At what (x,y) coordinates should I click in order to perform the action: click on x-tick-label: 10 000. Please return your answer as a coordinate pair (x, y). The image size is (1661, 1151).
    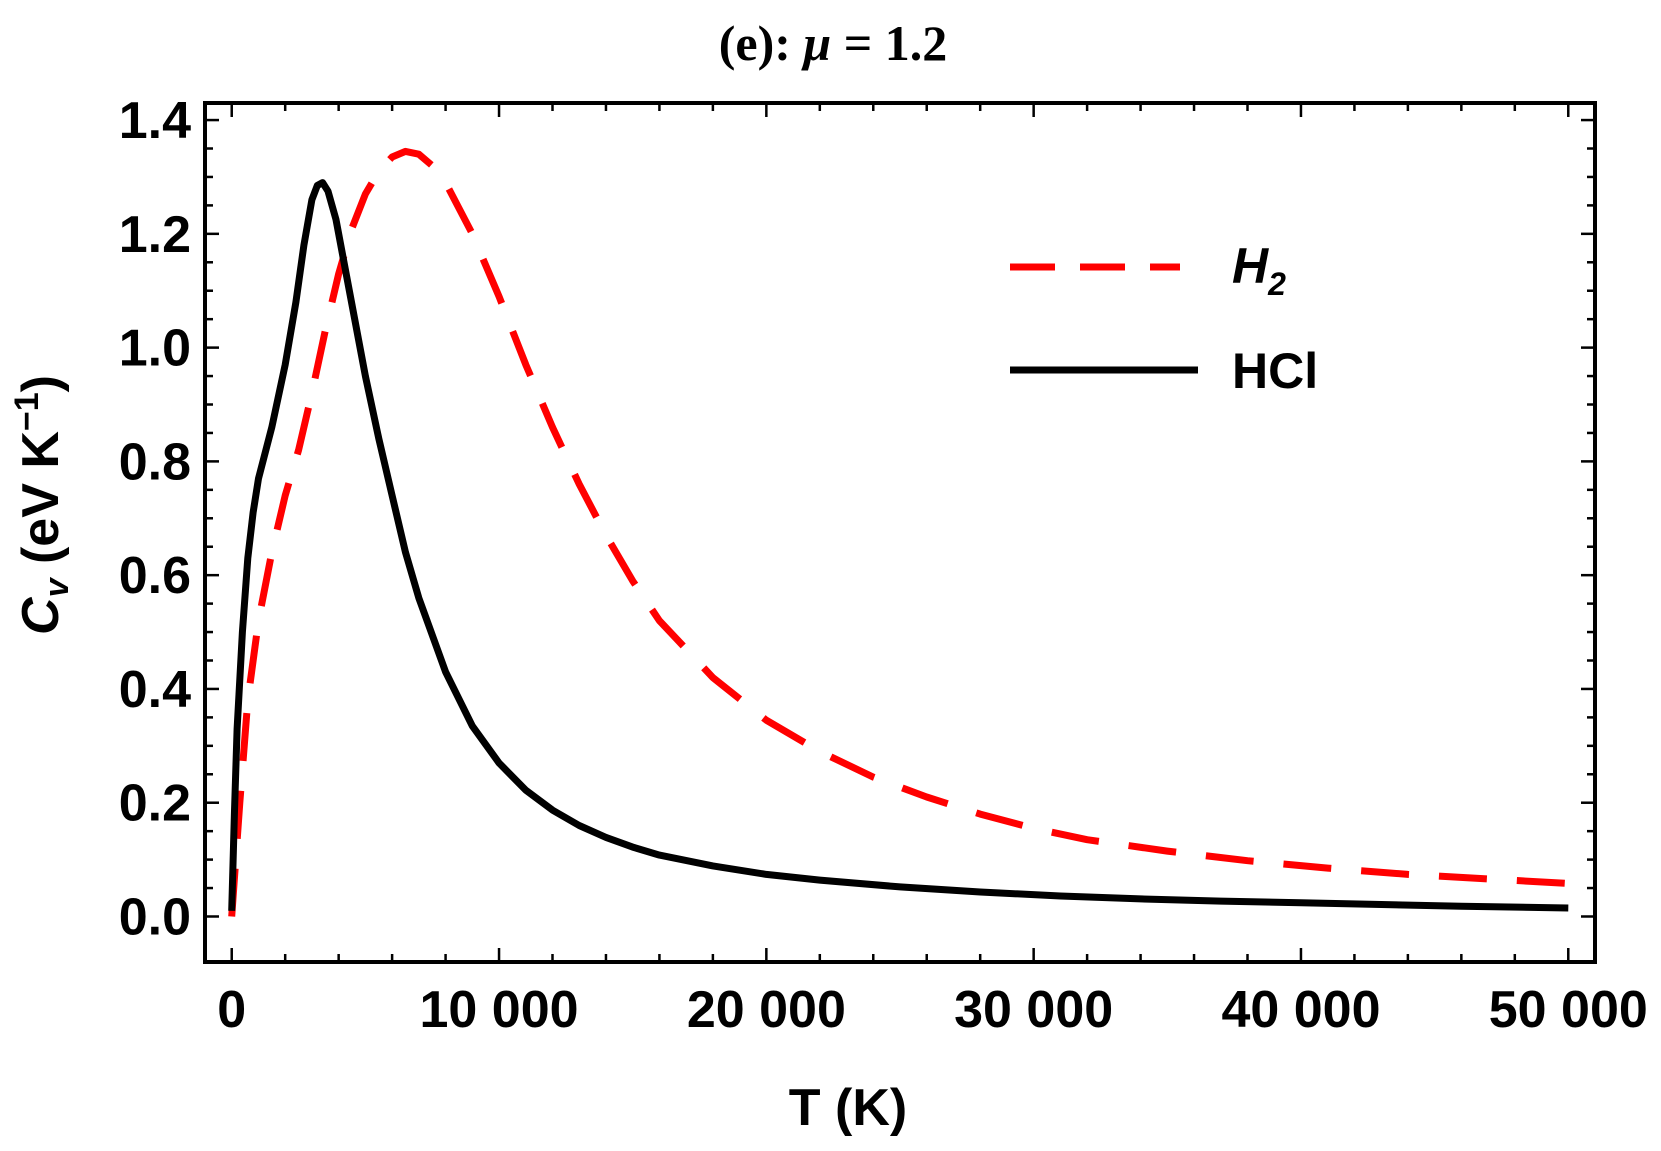
    Looking at the image, I should click on (499, 1010).